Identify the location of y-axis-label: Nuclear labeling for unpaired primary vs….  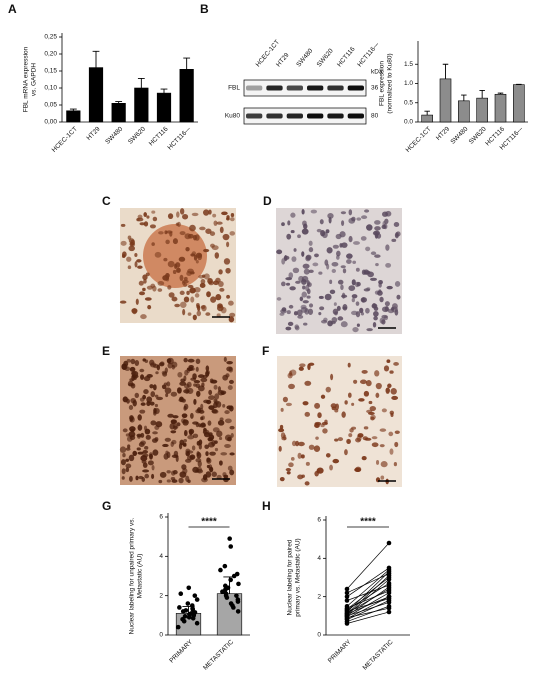
(132, 575).